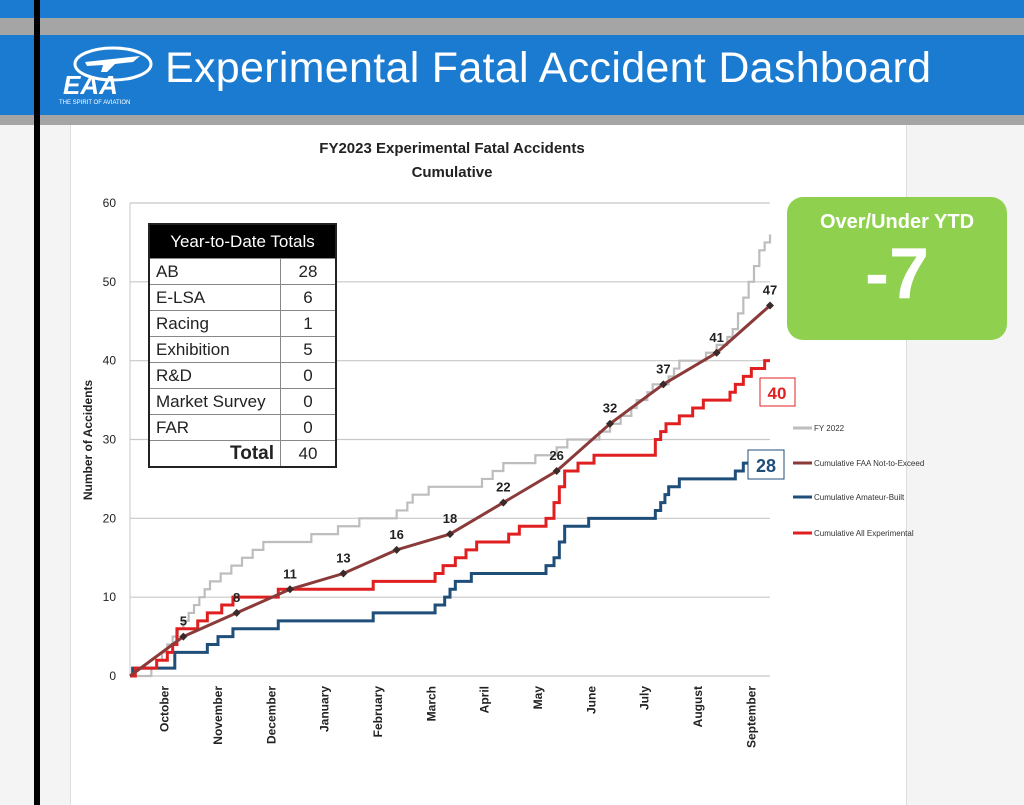 The image size is (1024, 805). I want to click on x-tick-label: June, so click(591, 700).